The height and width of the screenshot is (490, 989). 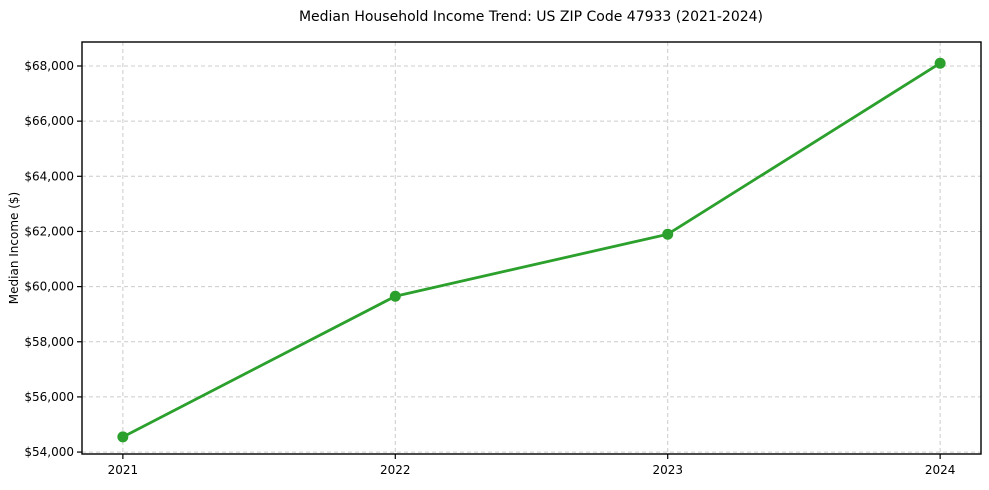 What do you see at coordinates (49, 176) in the screenshot?
I see `y-tick-label: $64,000` at bounding box center [49, 176].